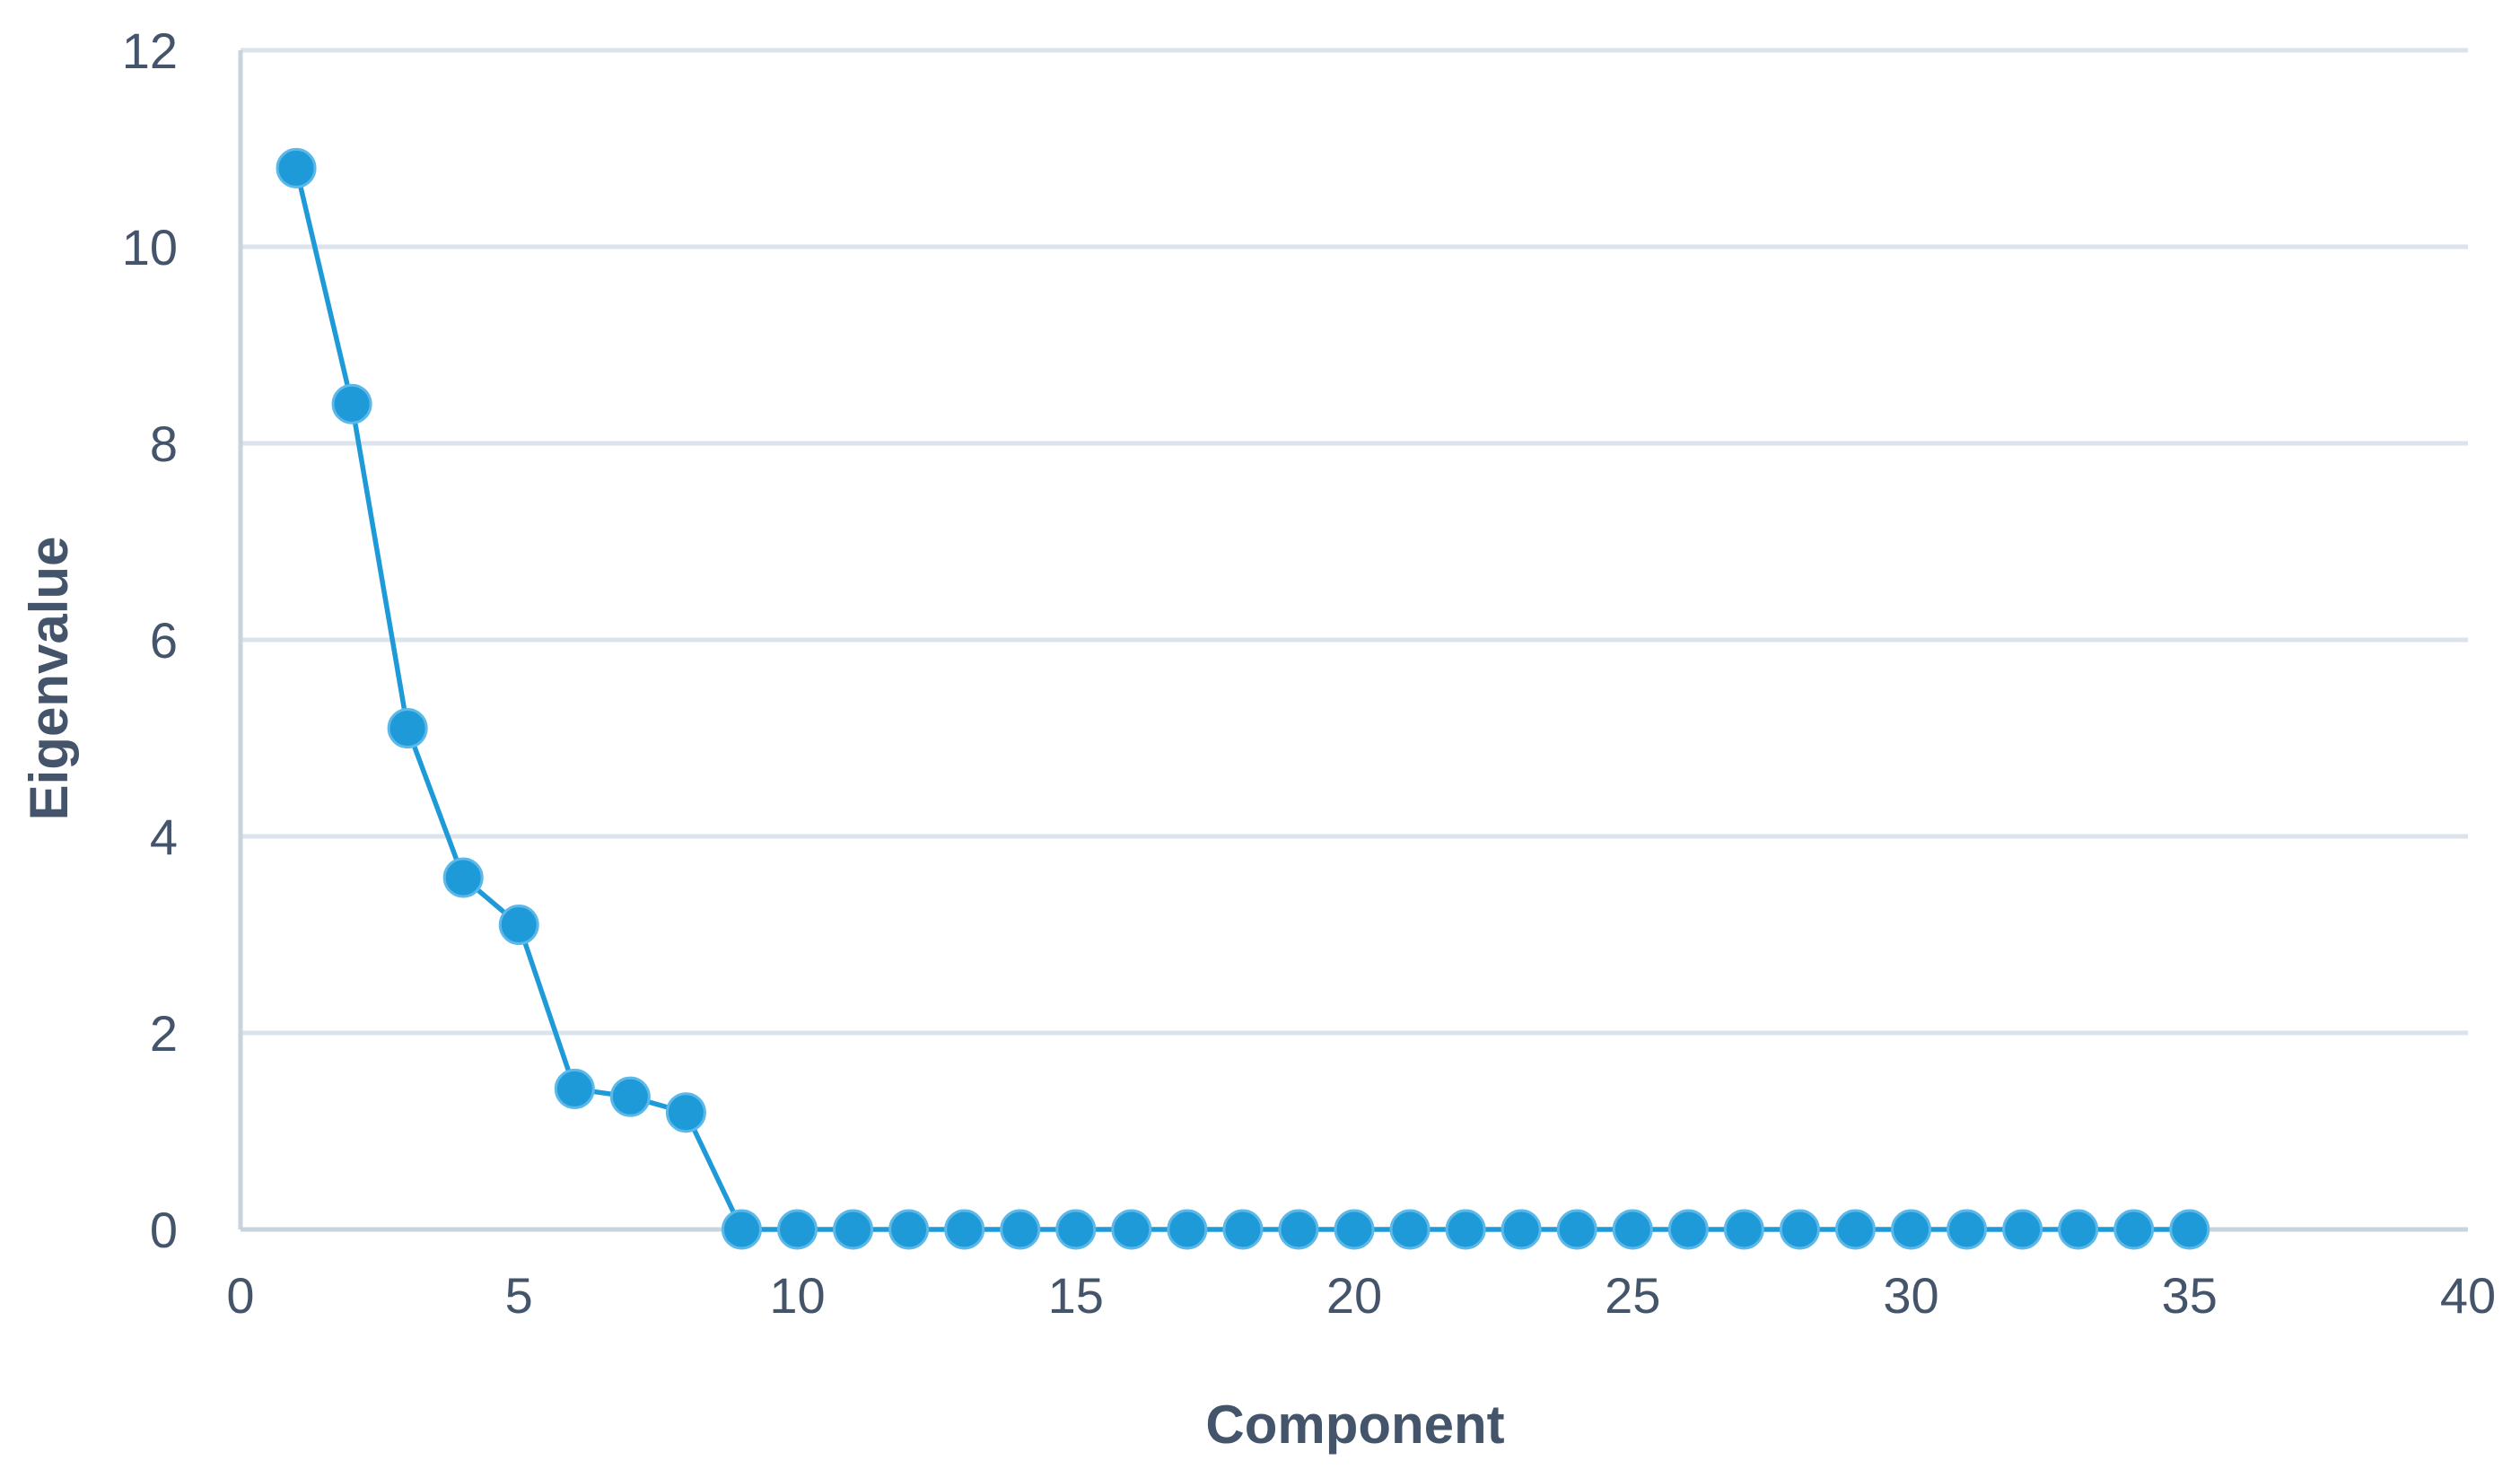 The height and width of the screenshot is (1478, 2520). I want to click on y-tick-label: 8, so click(164, 443).